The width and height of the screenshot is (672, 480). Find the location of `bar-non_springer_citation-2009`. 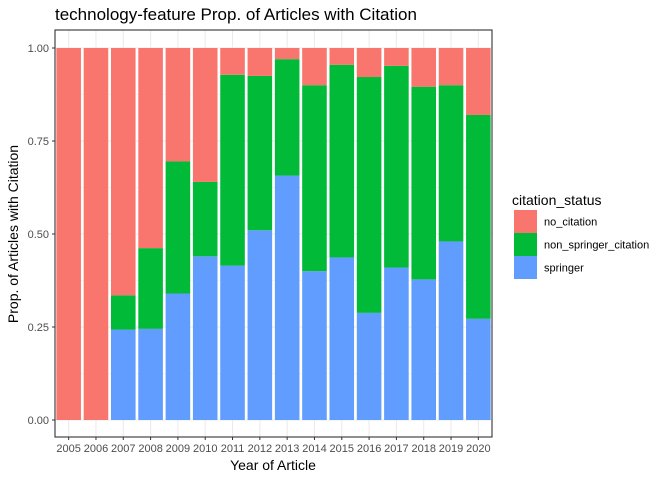

bar-non_springer_citation-2009 is located at coordinates (178, 227).